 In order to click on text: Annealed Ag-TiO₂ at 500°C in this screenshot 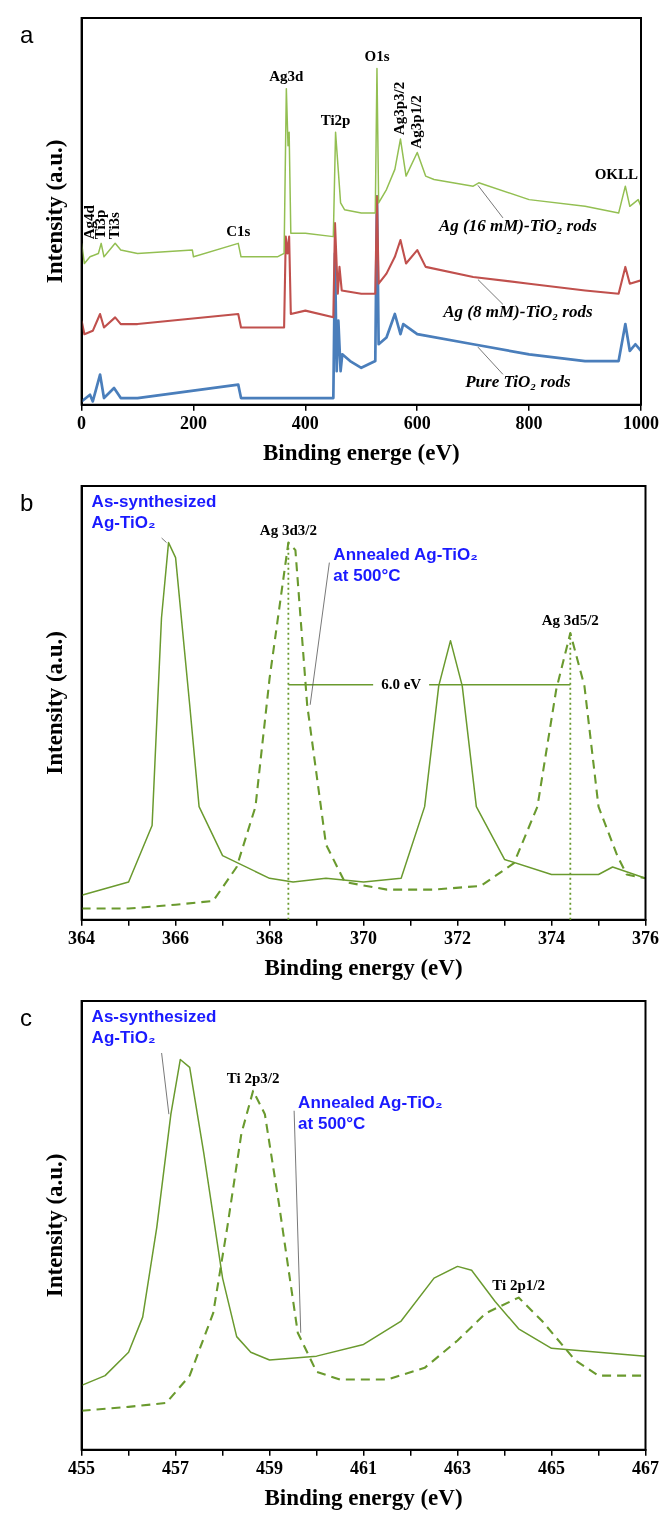, I will do `click(405, 564)`.